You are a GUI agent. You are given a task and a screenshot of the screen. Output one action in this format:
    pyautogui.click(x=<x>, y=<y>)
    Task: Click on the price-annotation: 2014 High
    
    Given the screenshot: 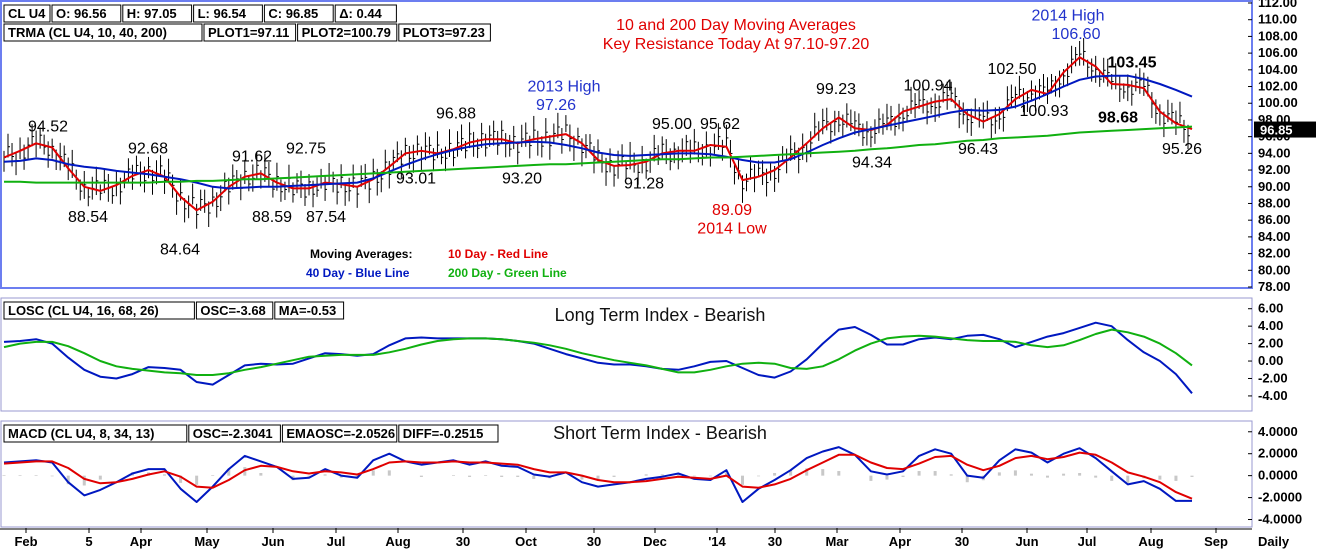 What is the action you would take?
    pyautogui.click(x=1068, y=16)
    